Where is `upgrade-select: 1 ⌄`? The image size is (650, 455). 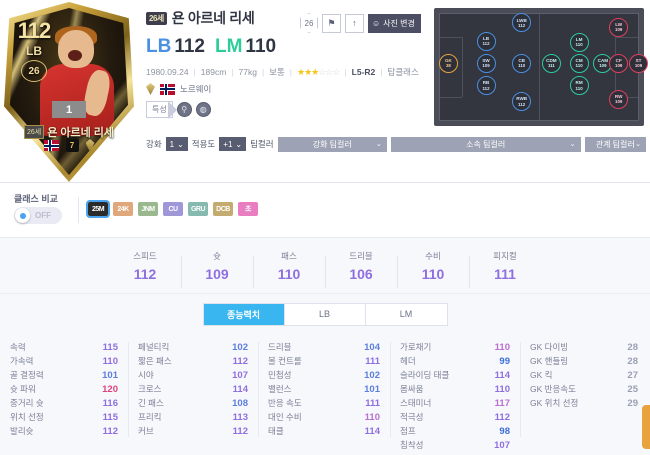
upgrade-select: 1 ⌄ is located at coordinates (176, 144).